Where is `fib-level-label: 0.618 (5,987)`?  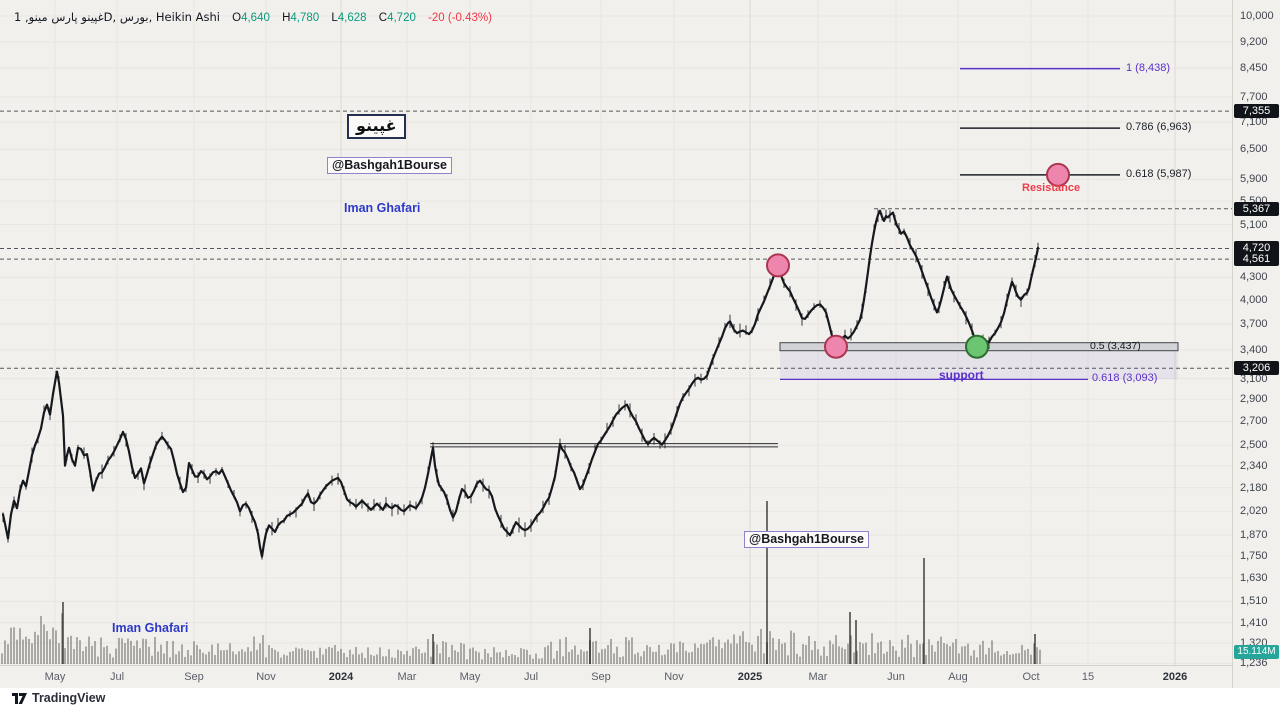 fib-level-label: 0.618 (5,987) is located at coordinates (1159, 173).